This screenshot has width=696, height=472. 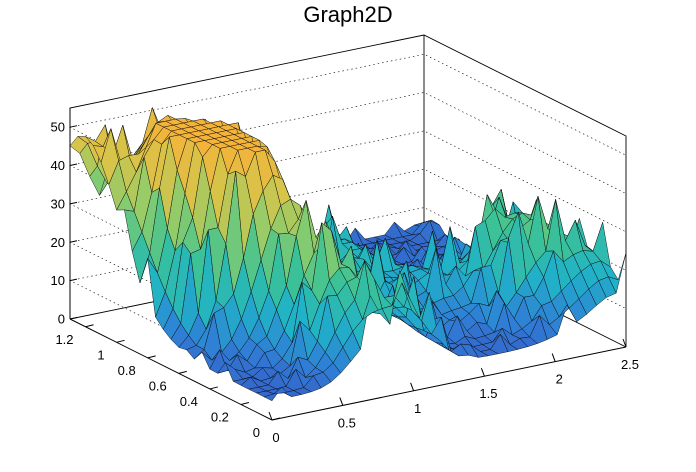 I want to click on y-axis-line, so click(x=171, y=369).